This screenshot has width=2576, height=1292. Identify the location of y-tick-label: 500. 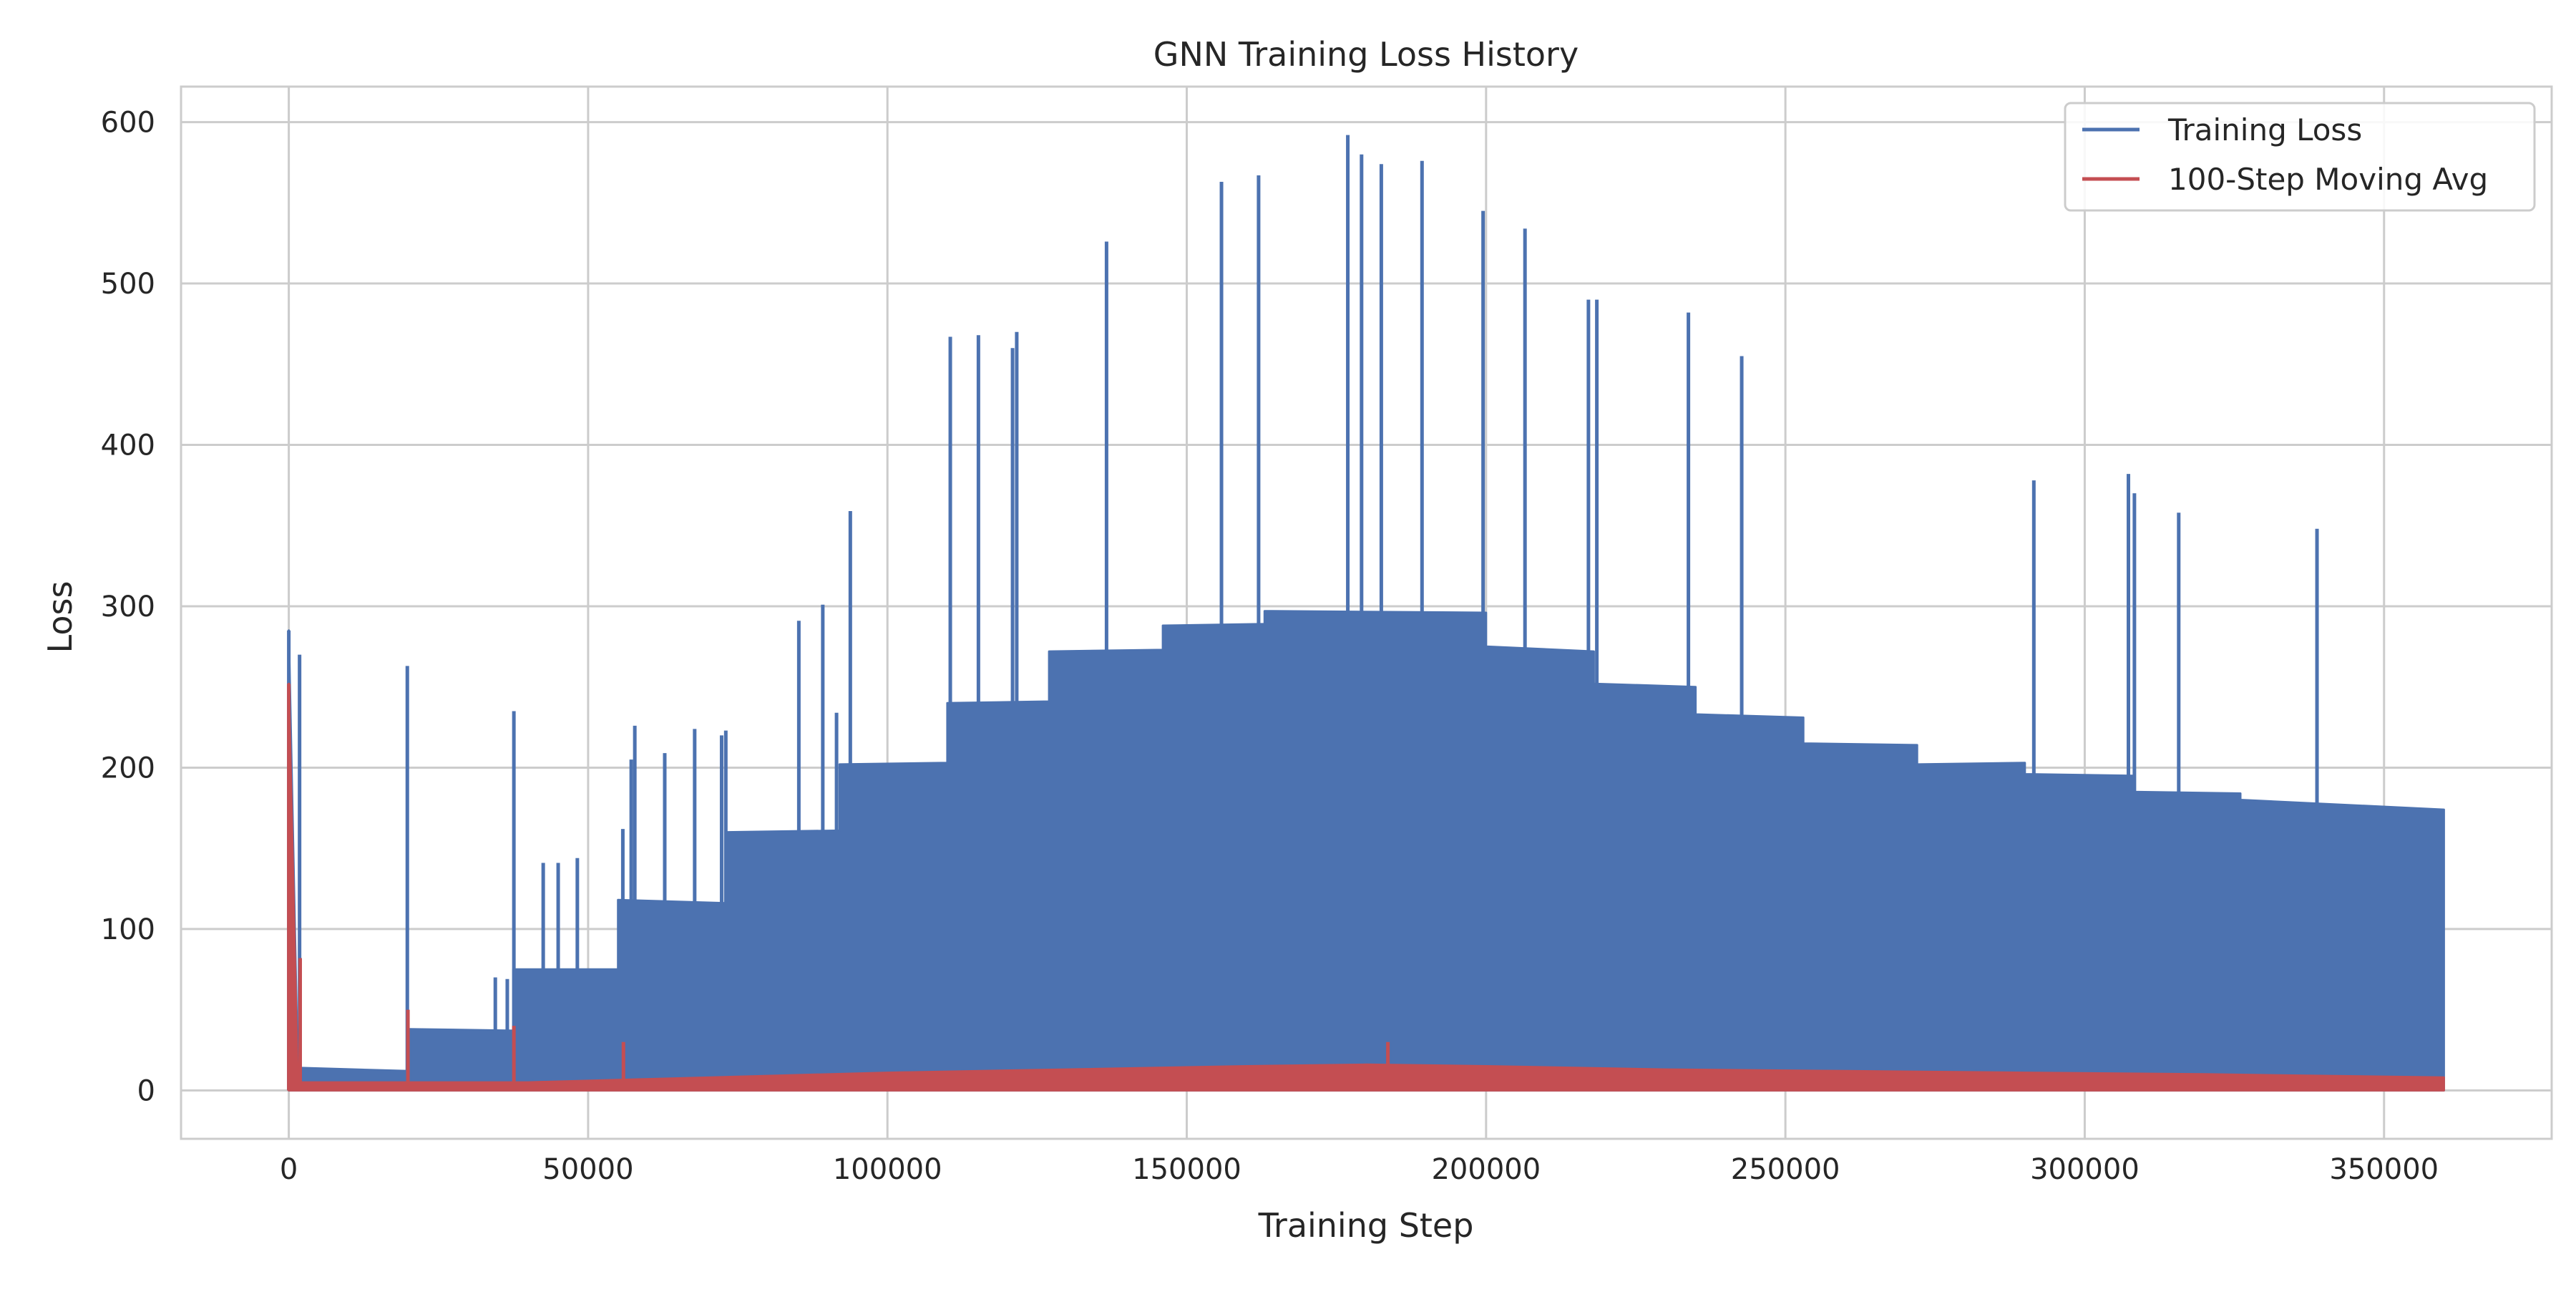
(128, 284).